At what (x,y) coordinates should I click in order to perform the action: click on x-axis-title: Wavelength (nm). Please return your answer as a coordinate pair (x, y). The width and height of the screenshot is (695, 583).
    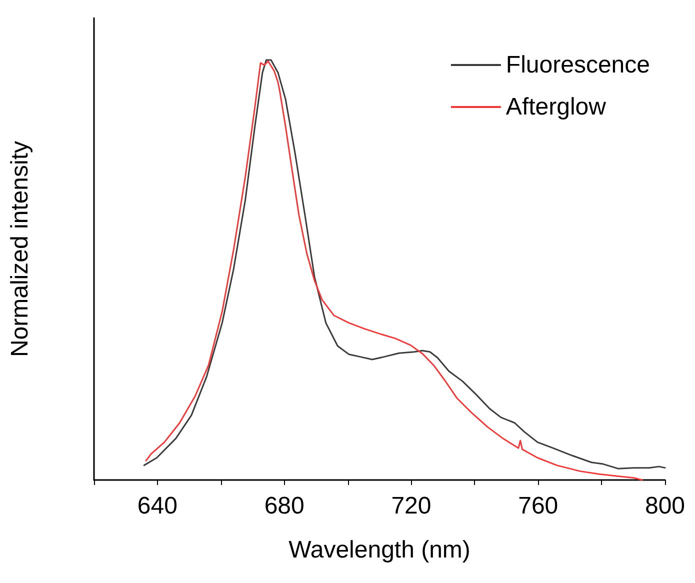
    Looking at the image, I should click on (379, 550).